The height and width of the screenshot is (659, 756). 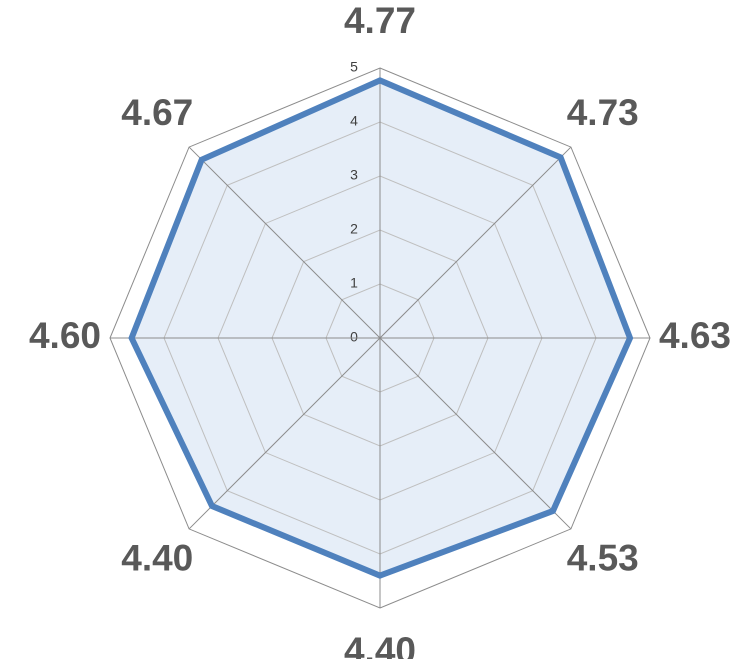 I want to click on value-label: 4.53, so click(x=603, y=558).